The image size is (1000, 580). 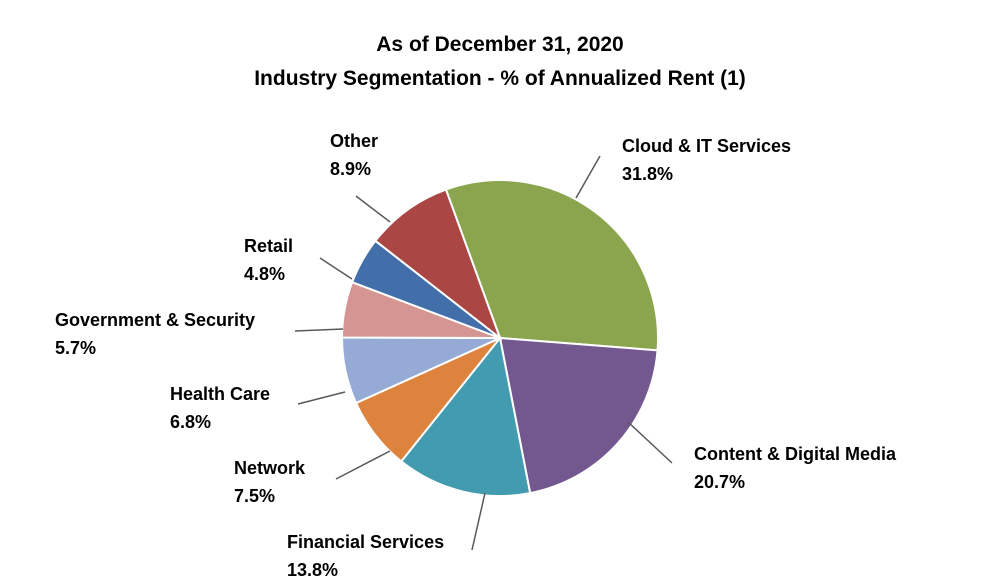 I want to click on slice-label-content-digital-media: Content & Digital Media, so click(x=795, y=454).